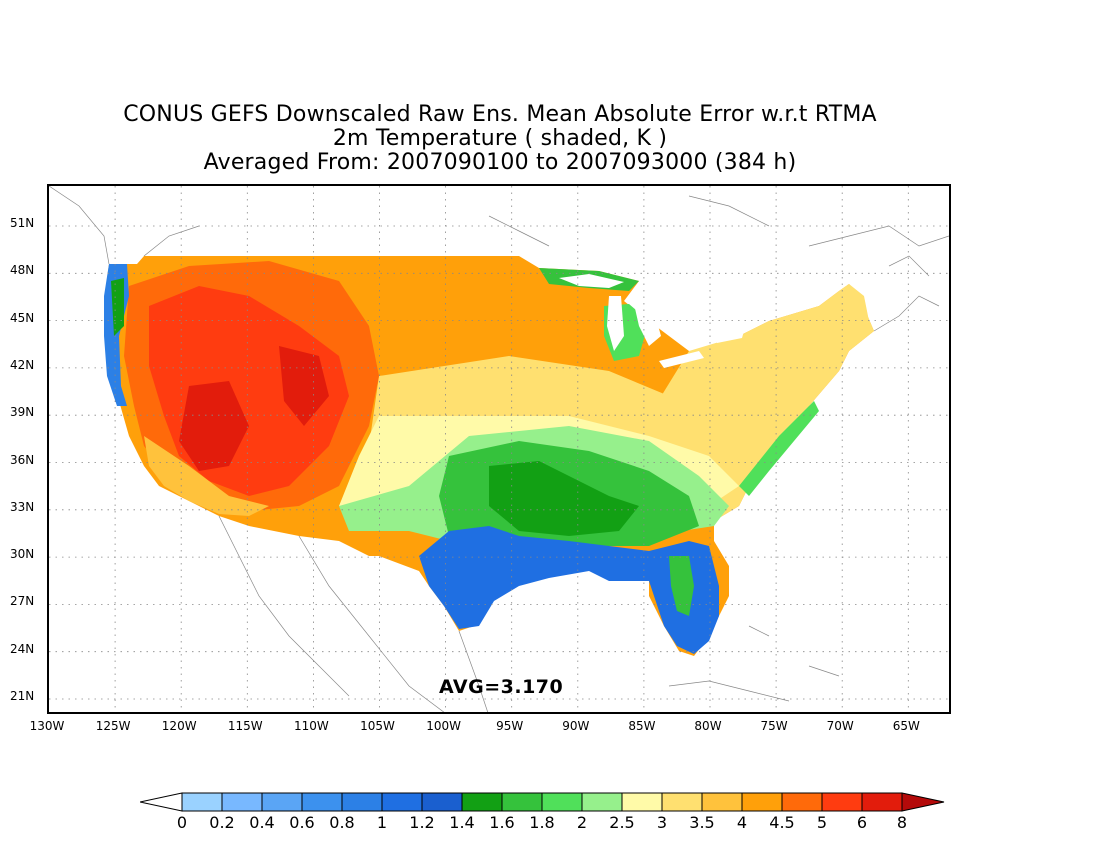  I want to click on colorbar-label: 3, so click(662, 822).